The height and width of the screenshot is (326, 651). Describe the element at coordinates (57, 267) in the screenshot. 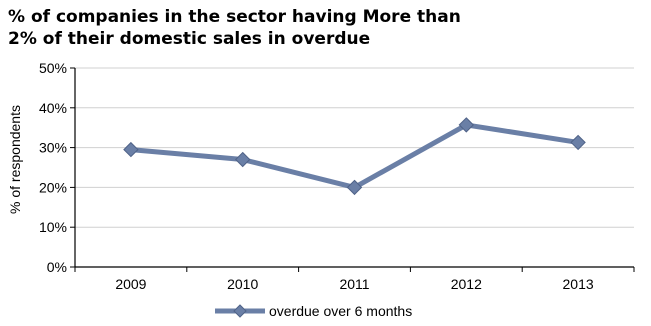

I see `y-tick-label: 0%` at that location.